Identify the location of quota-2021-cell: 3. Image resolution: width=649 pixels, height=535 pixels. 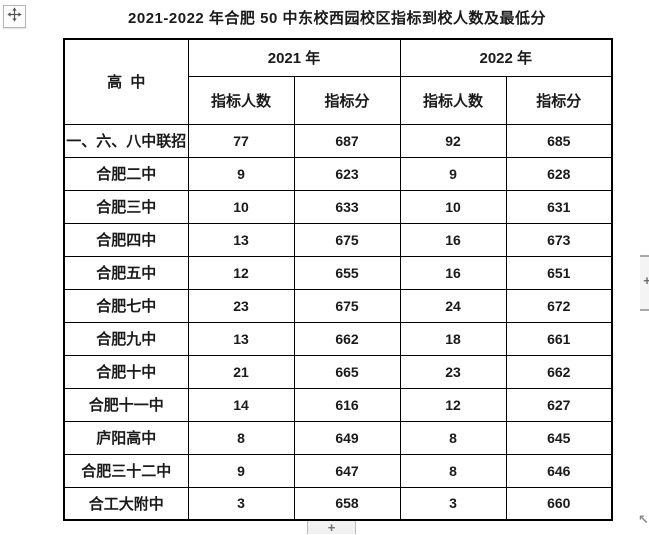
(241, 503).